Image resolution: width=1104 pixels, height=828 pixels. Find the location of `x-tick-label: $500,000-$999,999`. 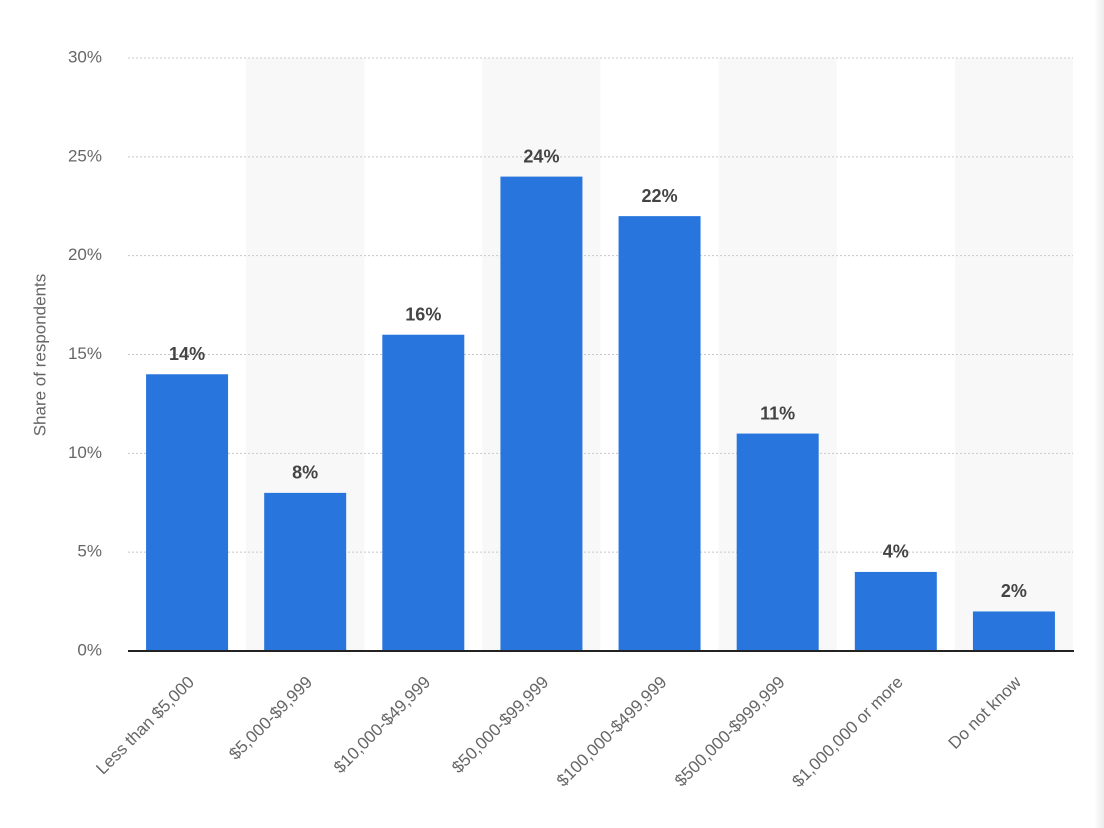

x-tick-label: $500,000-$999,999 is located at coordinates (730, 732).